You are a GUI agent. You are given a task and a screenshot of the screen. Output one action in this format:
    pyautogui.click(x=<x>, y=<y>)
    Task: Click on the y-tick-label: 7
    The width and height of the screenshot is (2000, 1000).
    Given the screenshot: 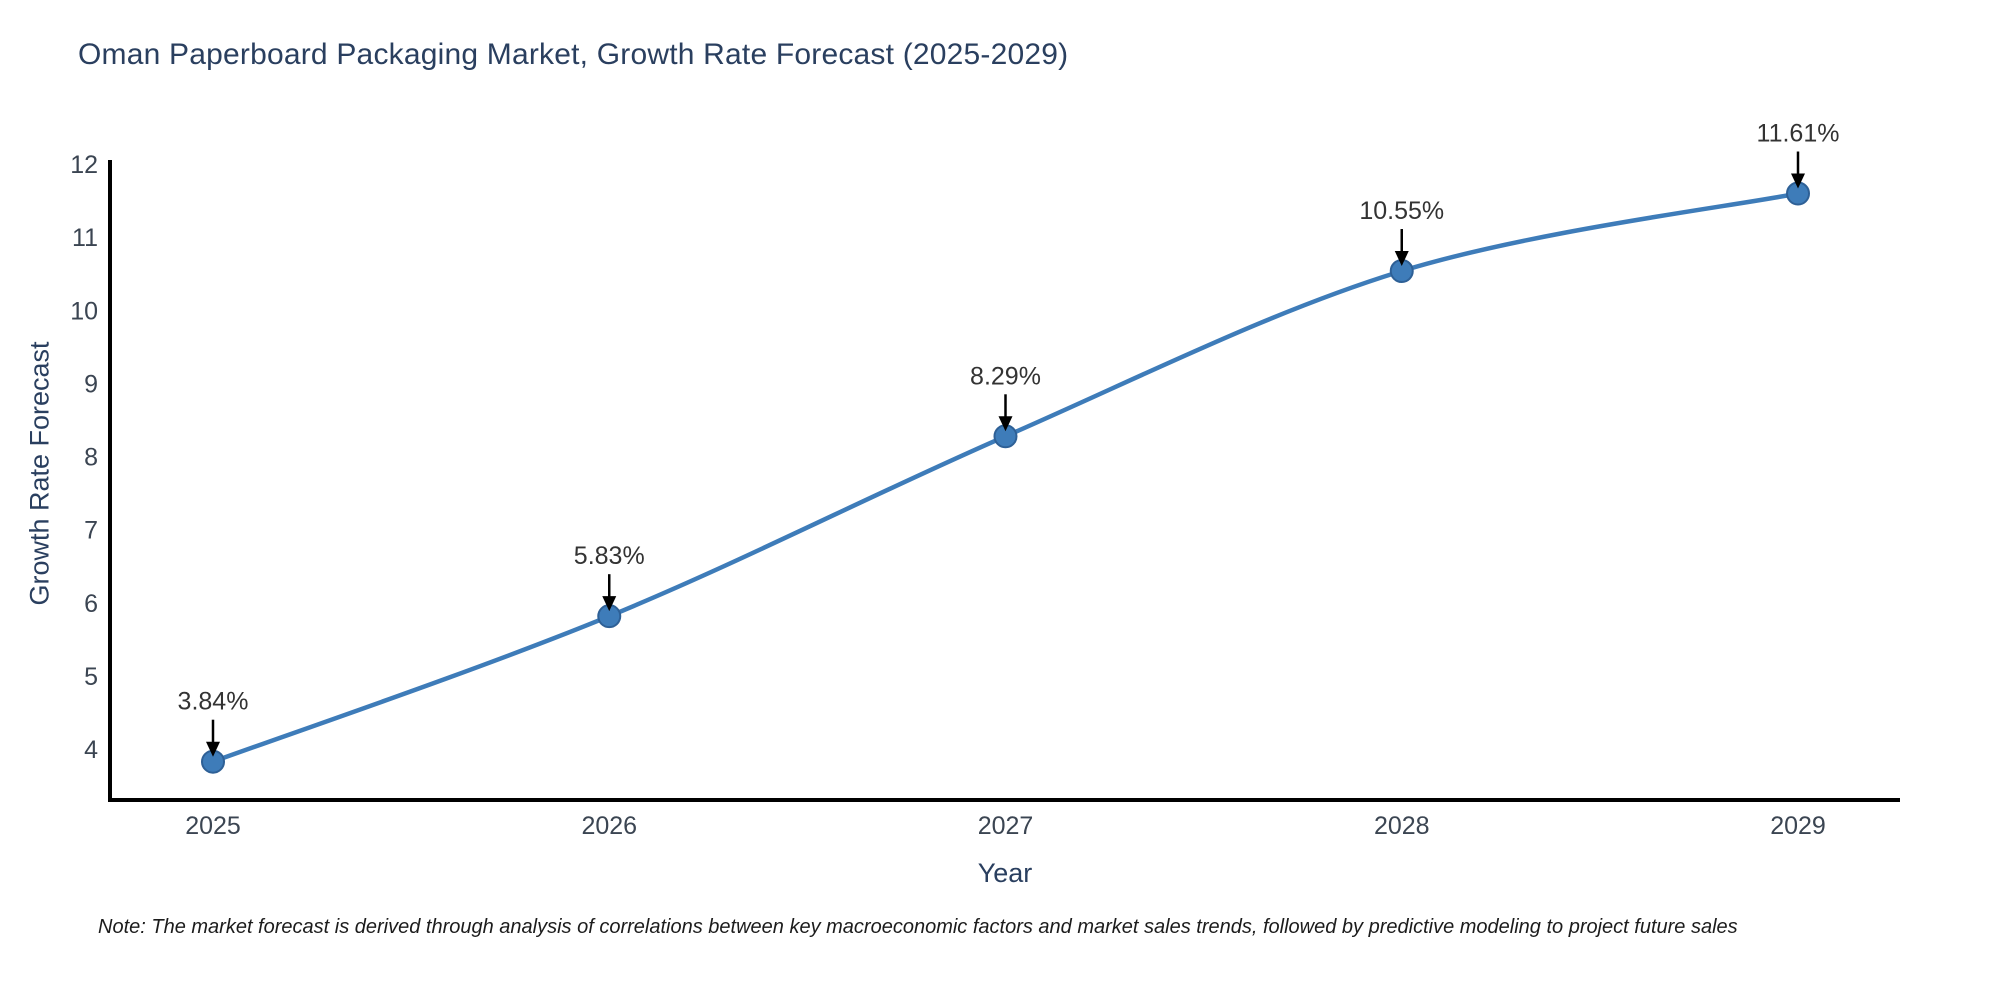 What is the action you would take?
    pyautogui.click(x=91, y=531)
    